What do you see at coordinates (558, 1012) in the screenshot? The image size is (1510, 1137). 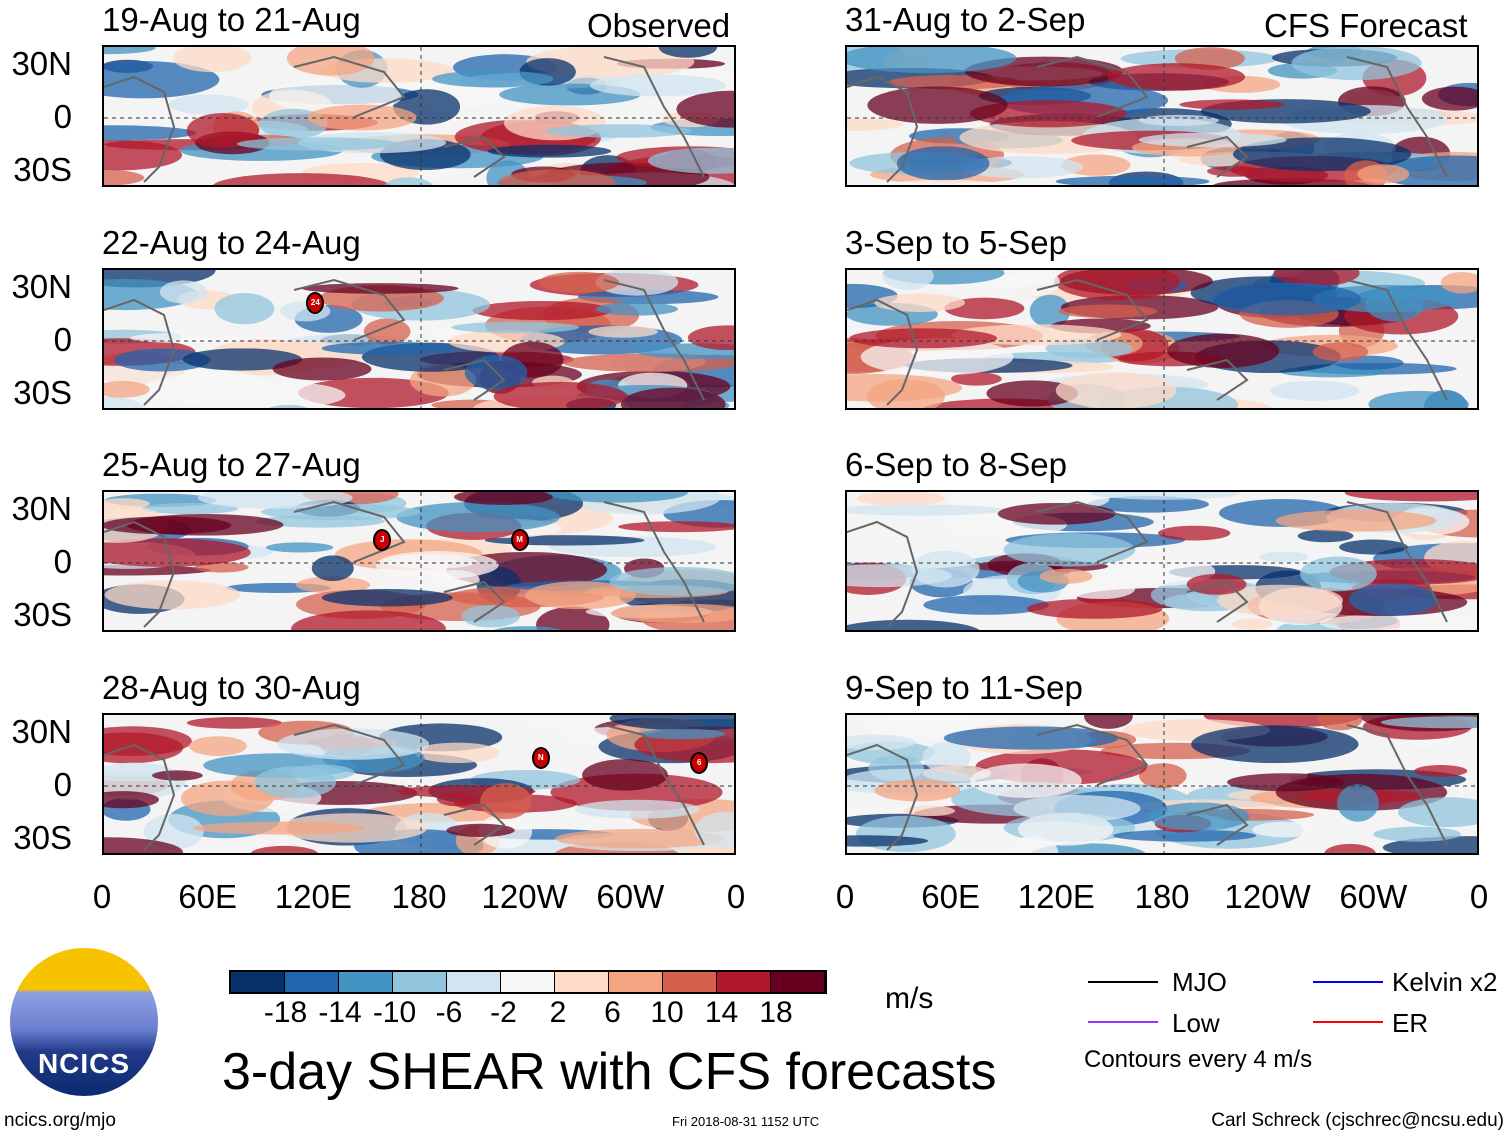 I see `colorbar-tick: 2` at bounding box center [558, 1012].